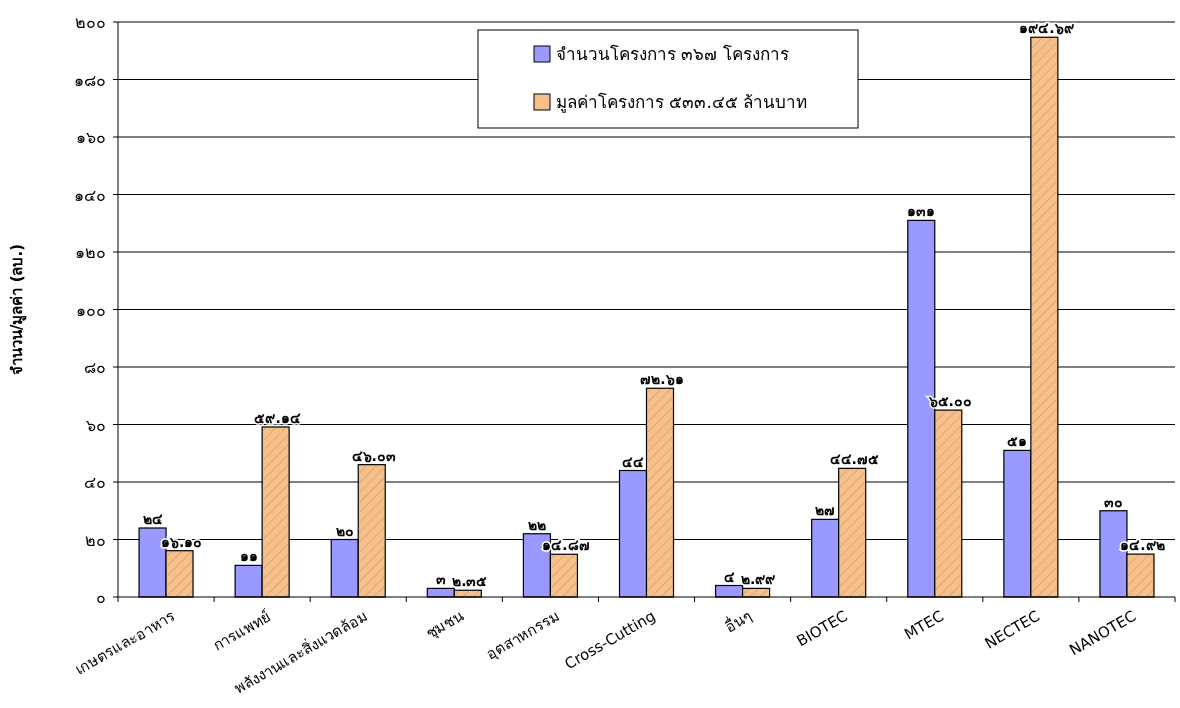  Describe the element at coordinates (470, 581) in the screenshot. I see `data-label: ๒.๓๕` at that location.